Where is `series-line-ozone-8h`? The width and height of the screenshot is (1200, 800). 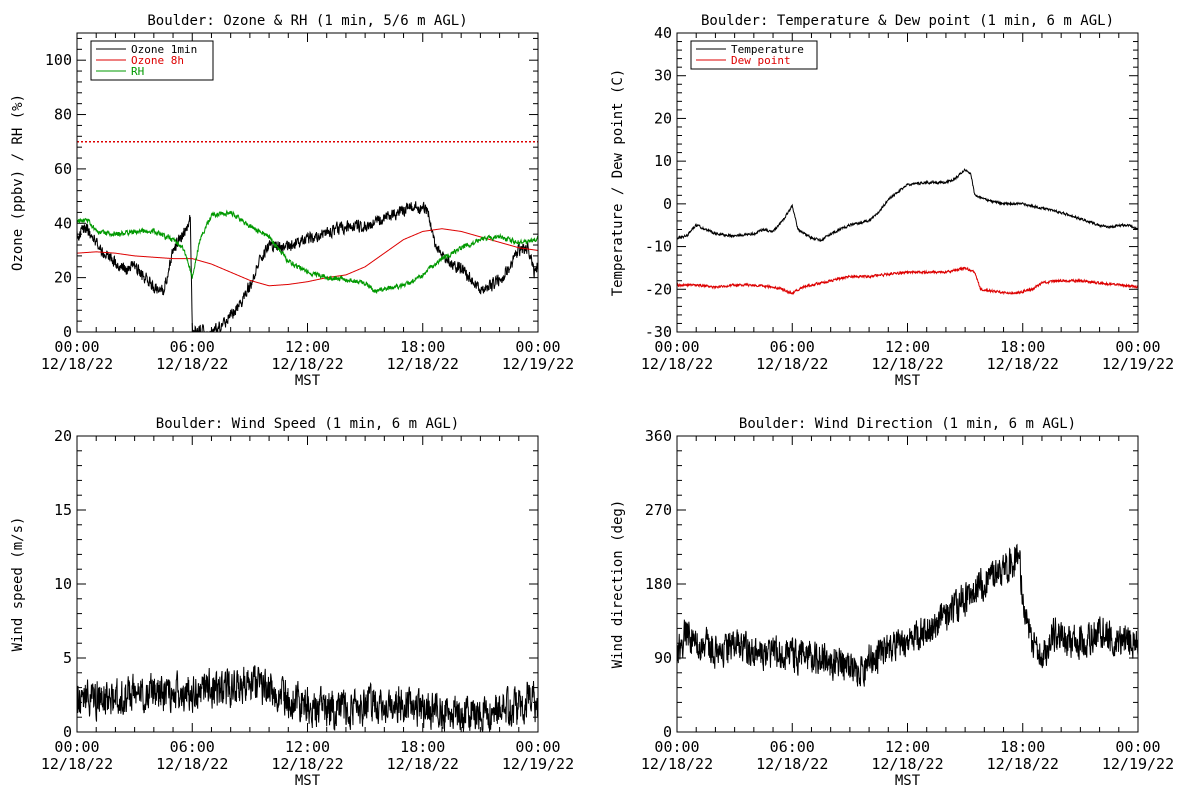
series-line-ozone-8h is located at coordinates (307, 257).